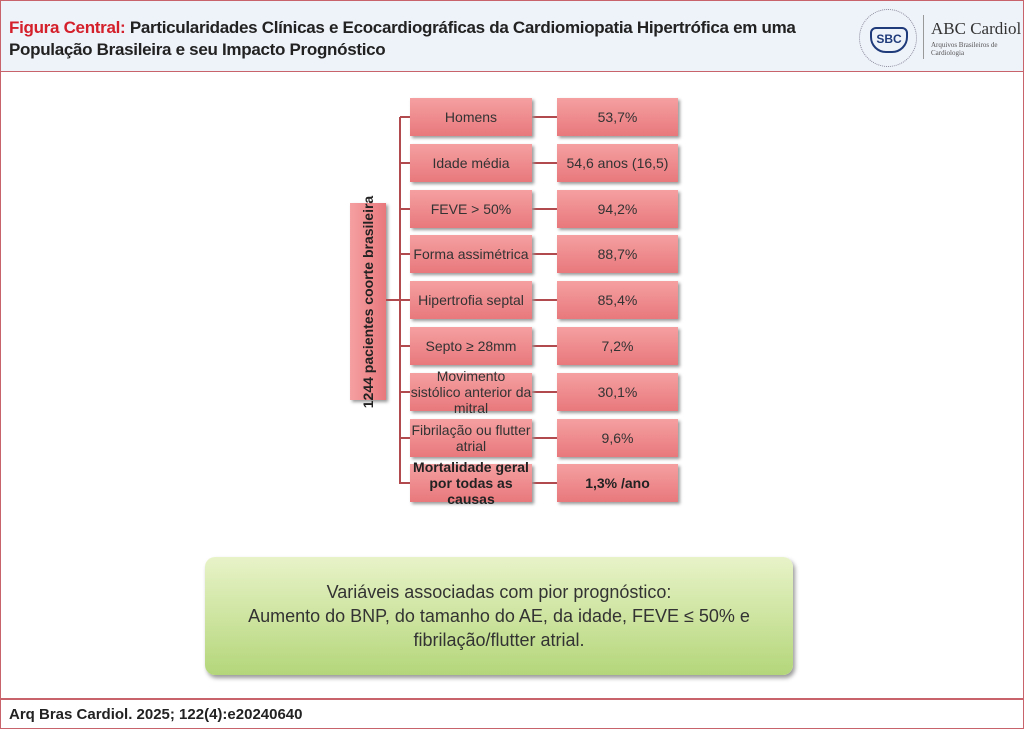 This screenshot has width=1024, height=729. I want to click on value-box: 30,1%, so click(617, 391).